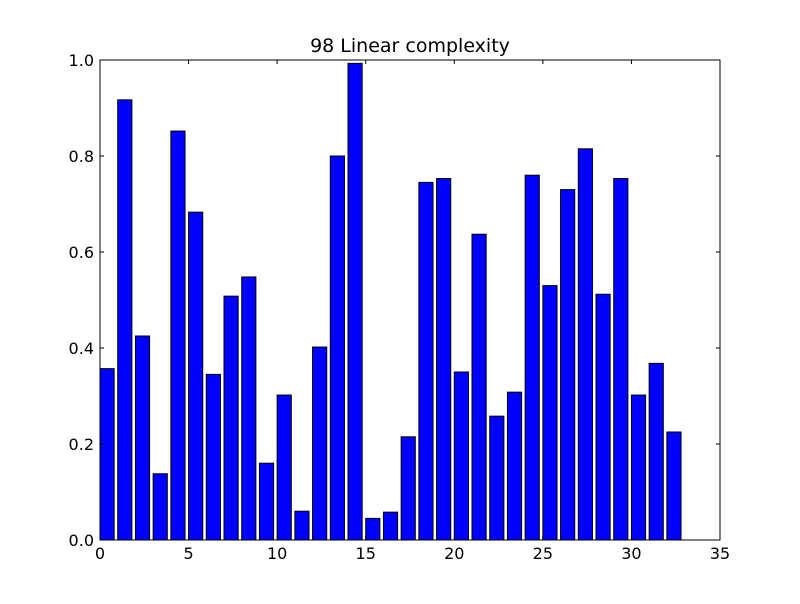 The image size is (800, 604). I want to click on chart-title: 98 Linear complexity, so click(410, 46).